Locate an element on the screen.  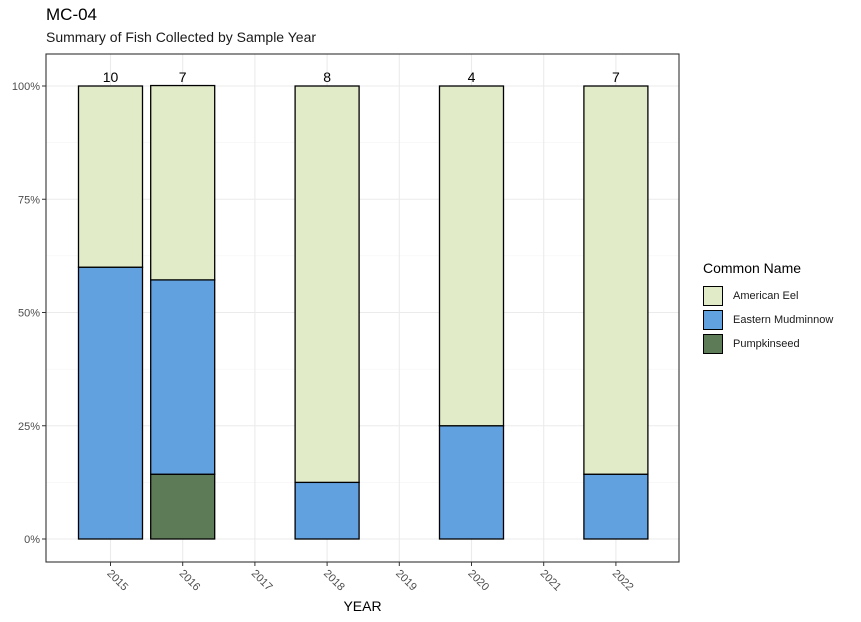
x-tick-label-2015: 2015 is located at coordinates (117, 581).